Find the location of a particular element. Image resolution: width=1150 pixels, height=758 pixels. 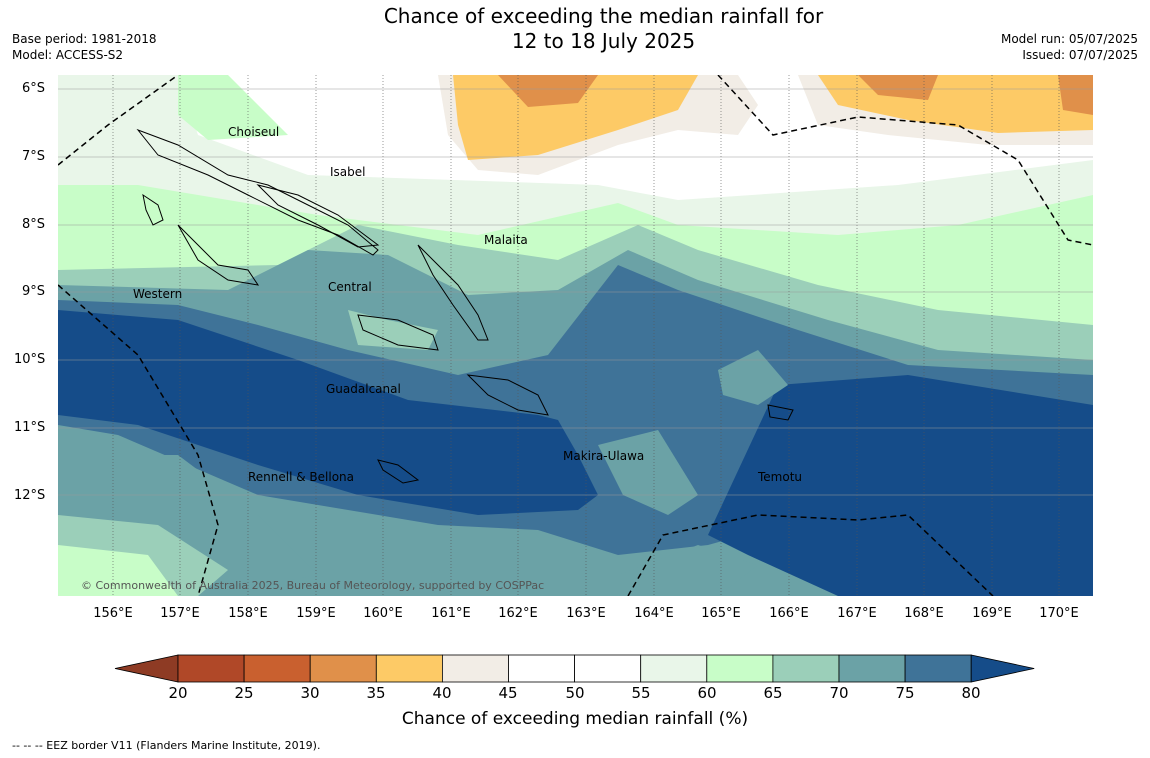

place-label: Central is located at coordinates (350, 287).